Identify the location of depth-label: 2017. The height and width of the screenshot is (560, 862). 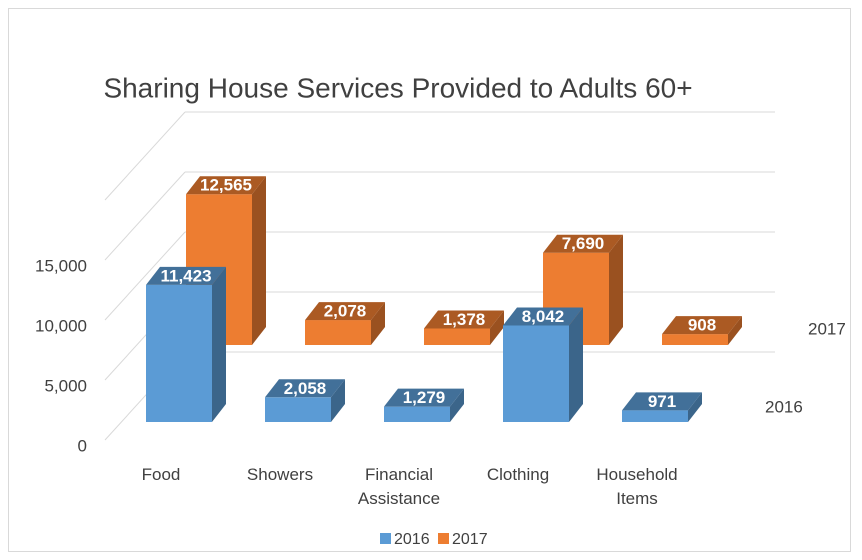
(827, 328).